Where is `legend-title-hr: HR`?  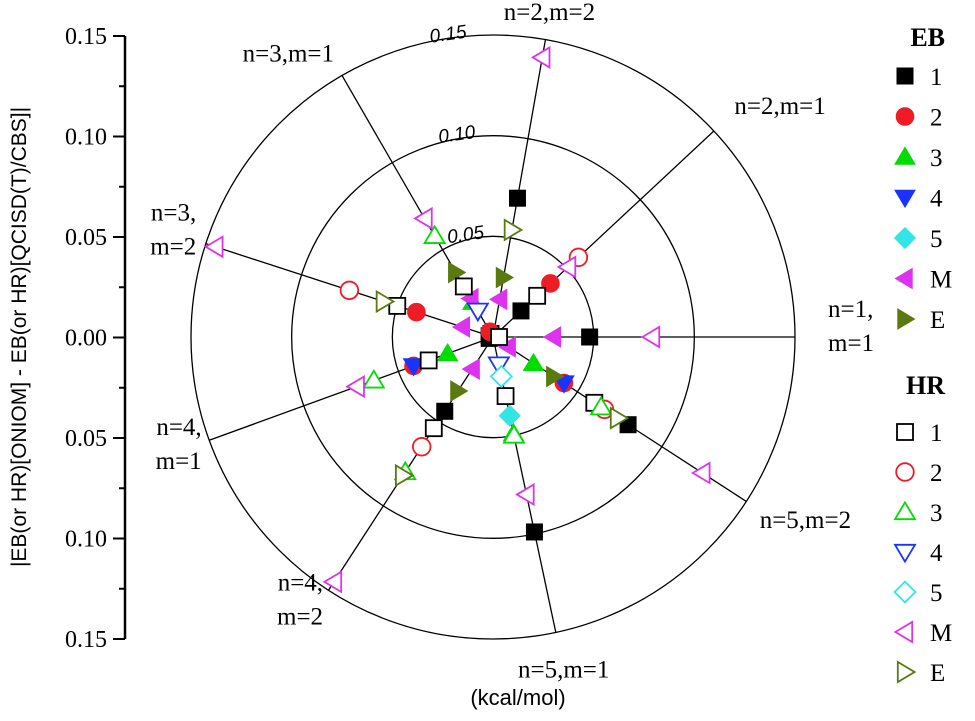
legend-title-hr: HR is located at coordinates (925, 385).